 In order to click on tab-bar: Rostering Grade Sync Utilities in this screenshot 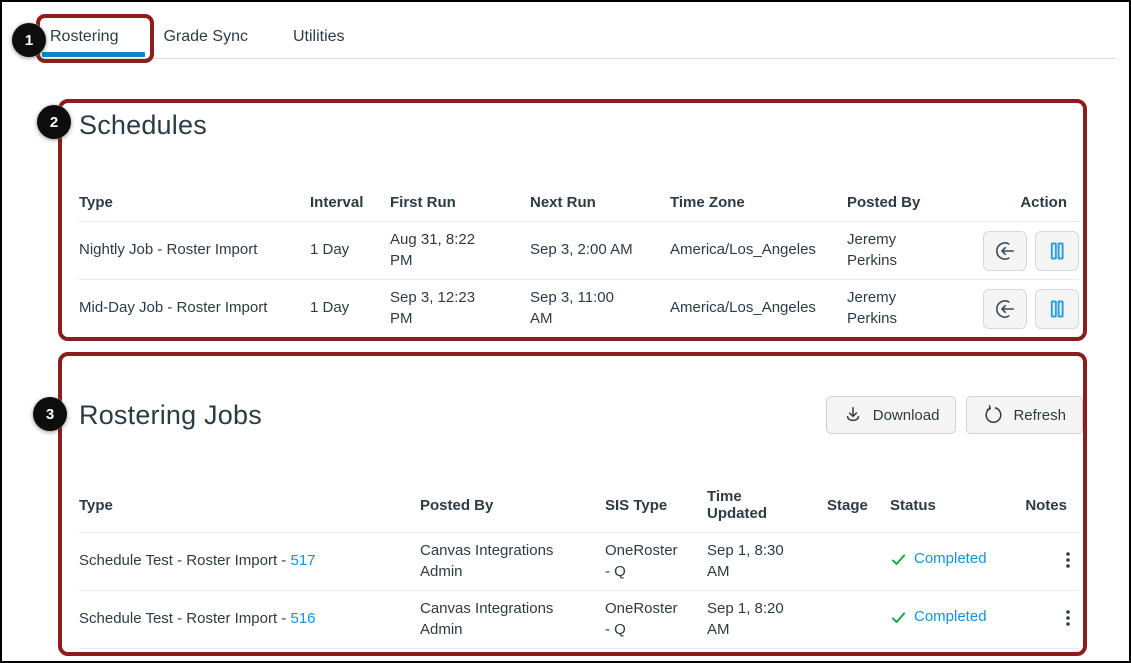, I will do `click(197, 37)`.